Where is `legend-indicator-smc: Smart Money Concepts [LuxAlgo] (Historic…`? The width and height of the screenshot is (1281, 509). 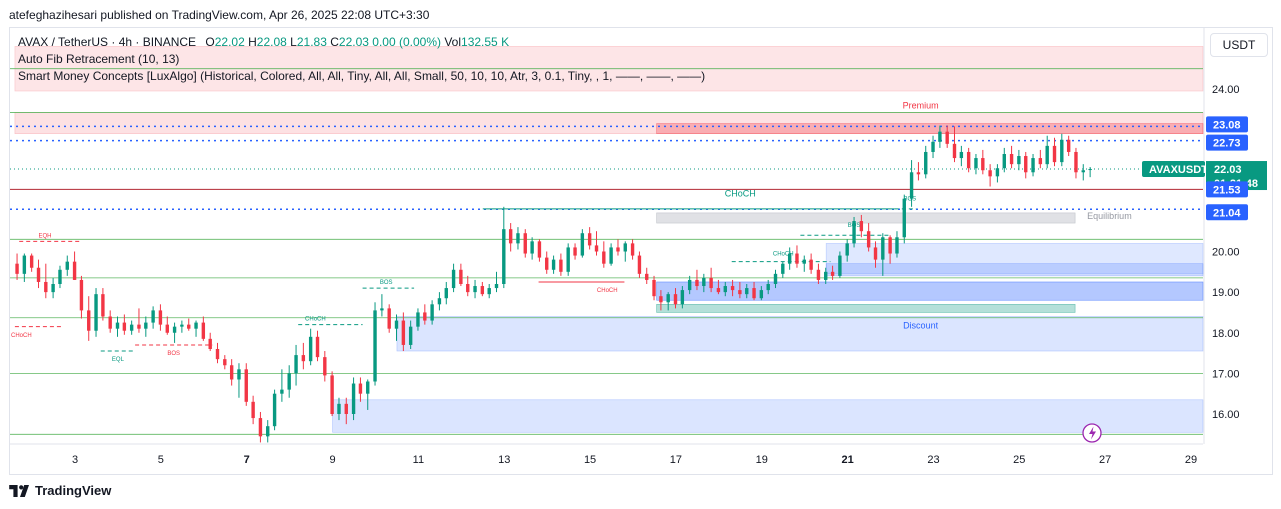
legend-indicator-smc: Smart Money Concepts [LuxAlgo] (Historic… is located at coordinates (362, 76).